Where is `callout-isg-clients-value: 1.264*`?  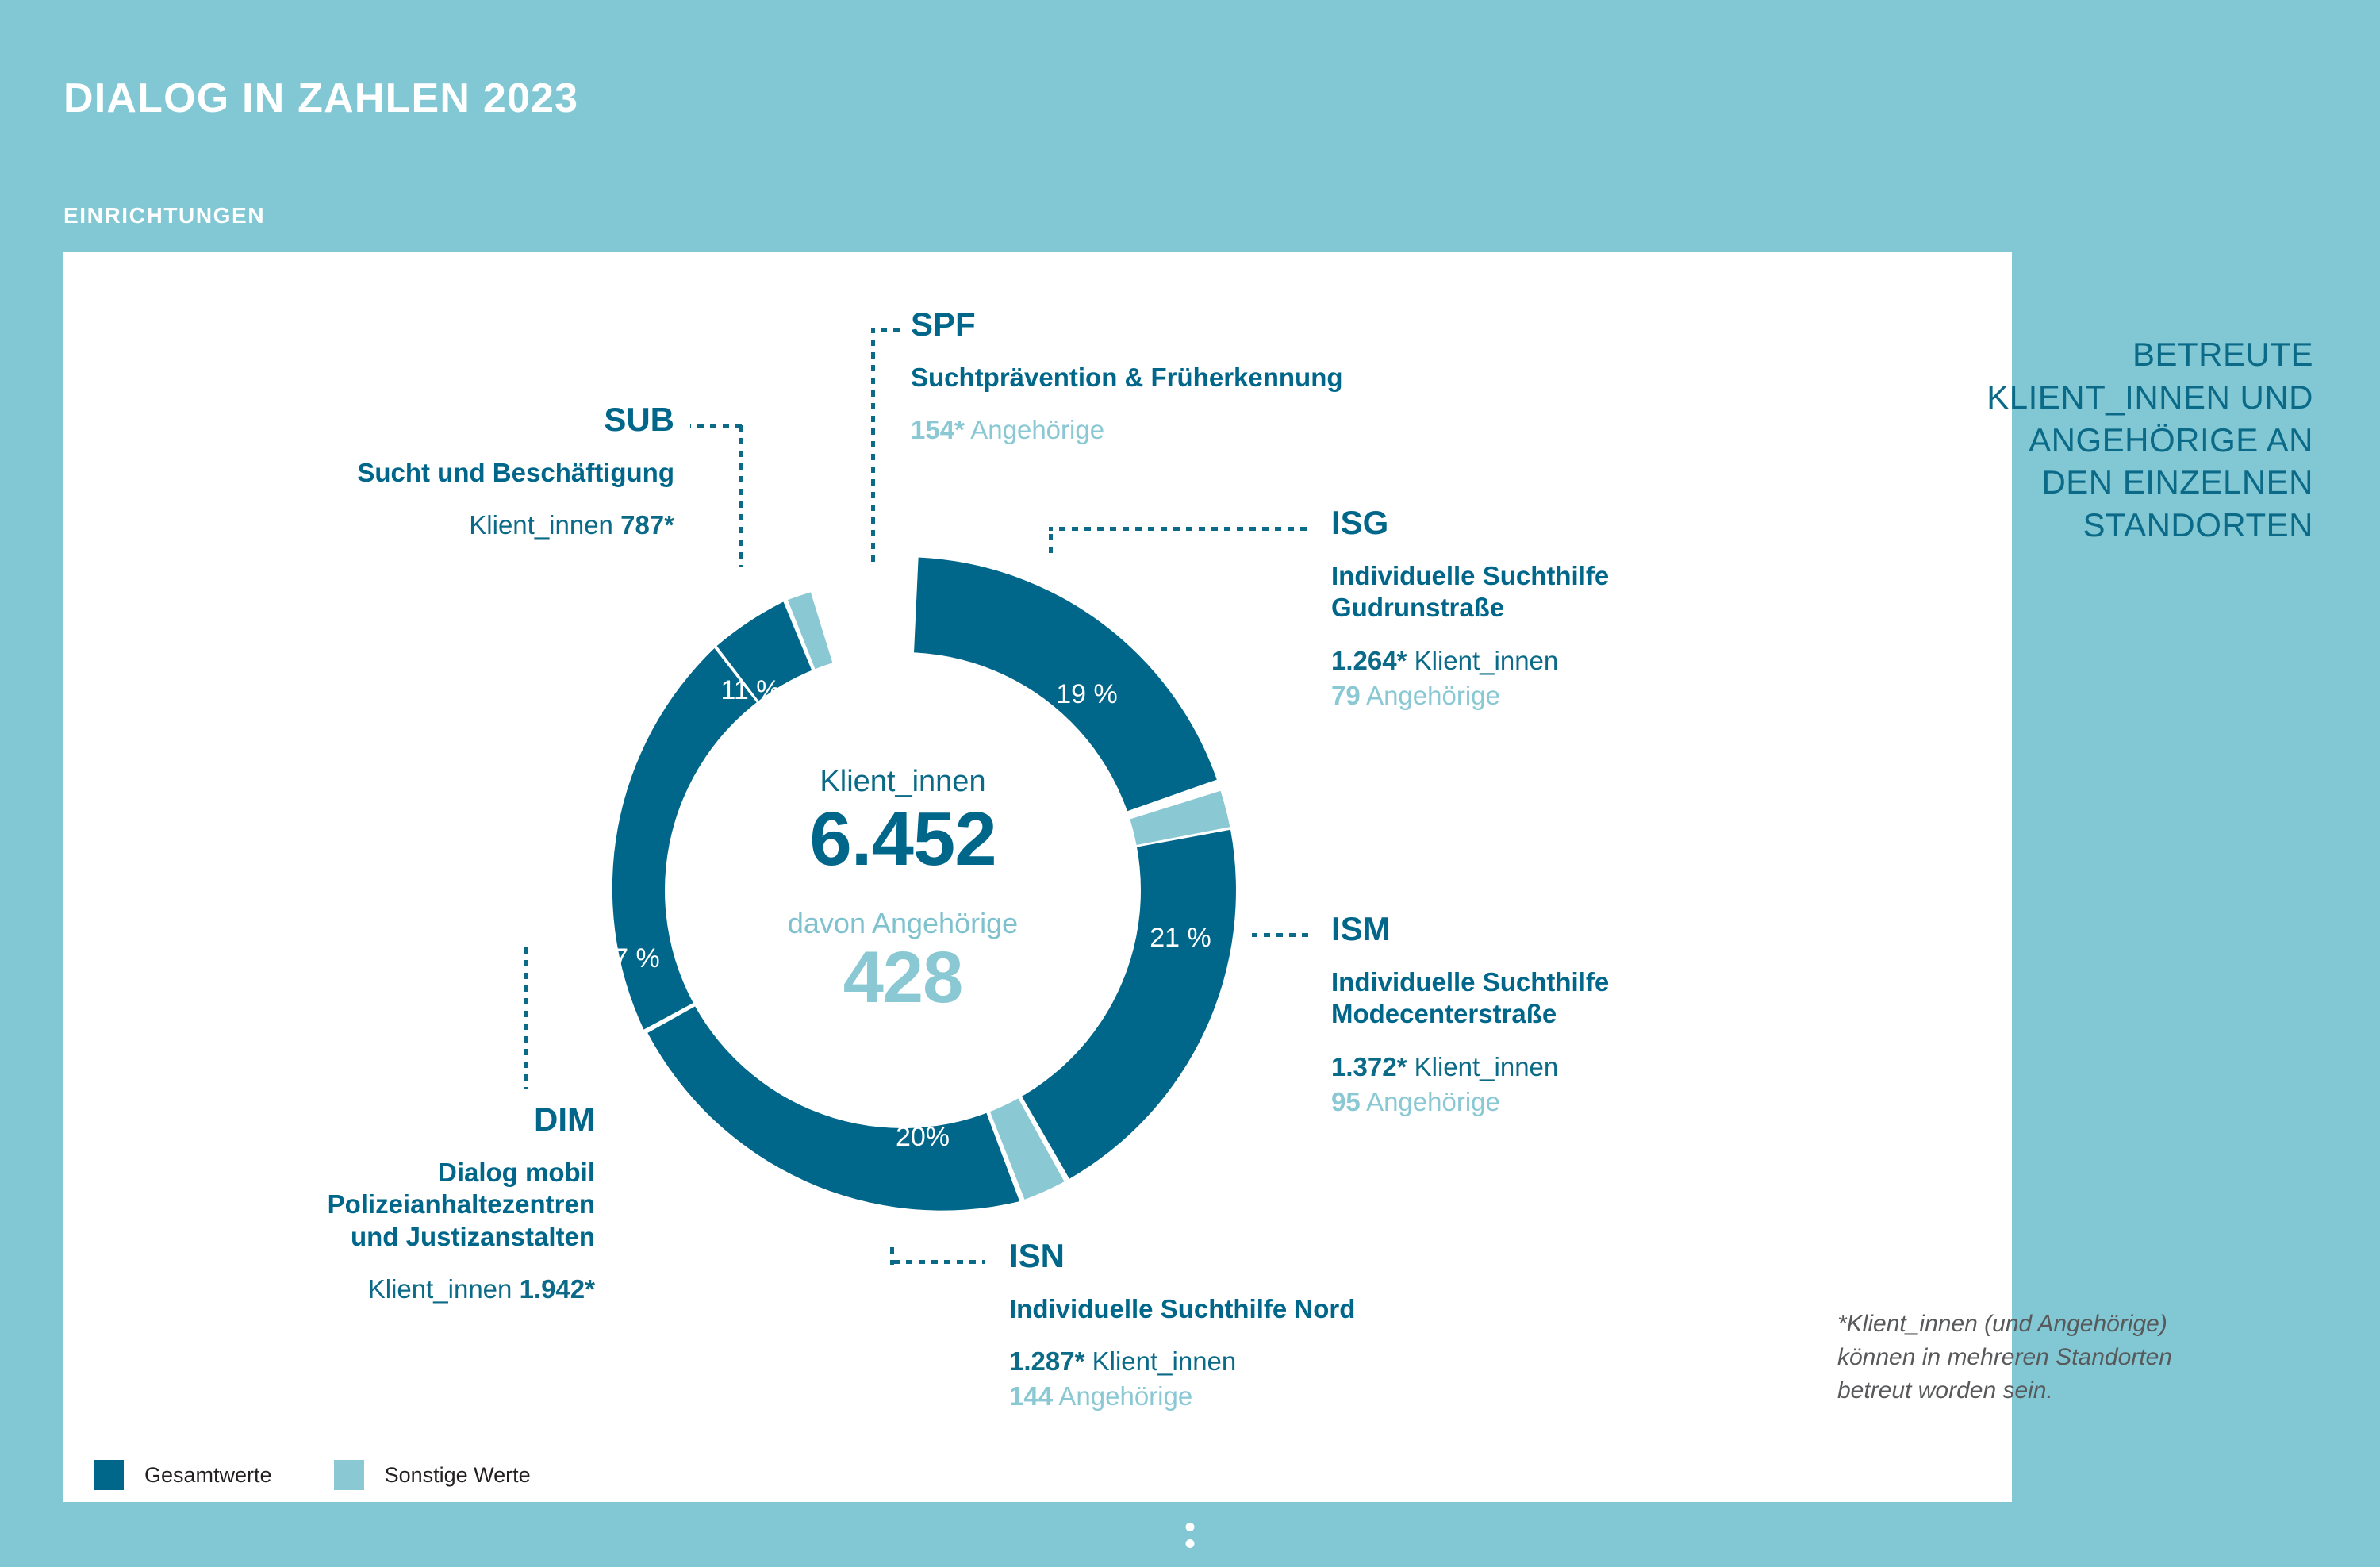 callout-isg-clients-value: 1.264* is located at coordinates (1369, 660).